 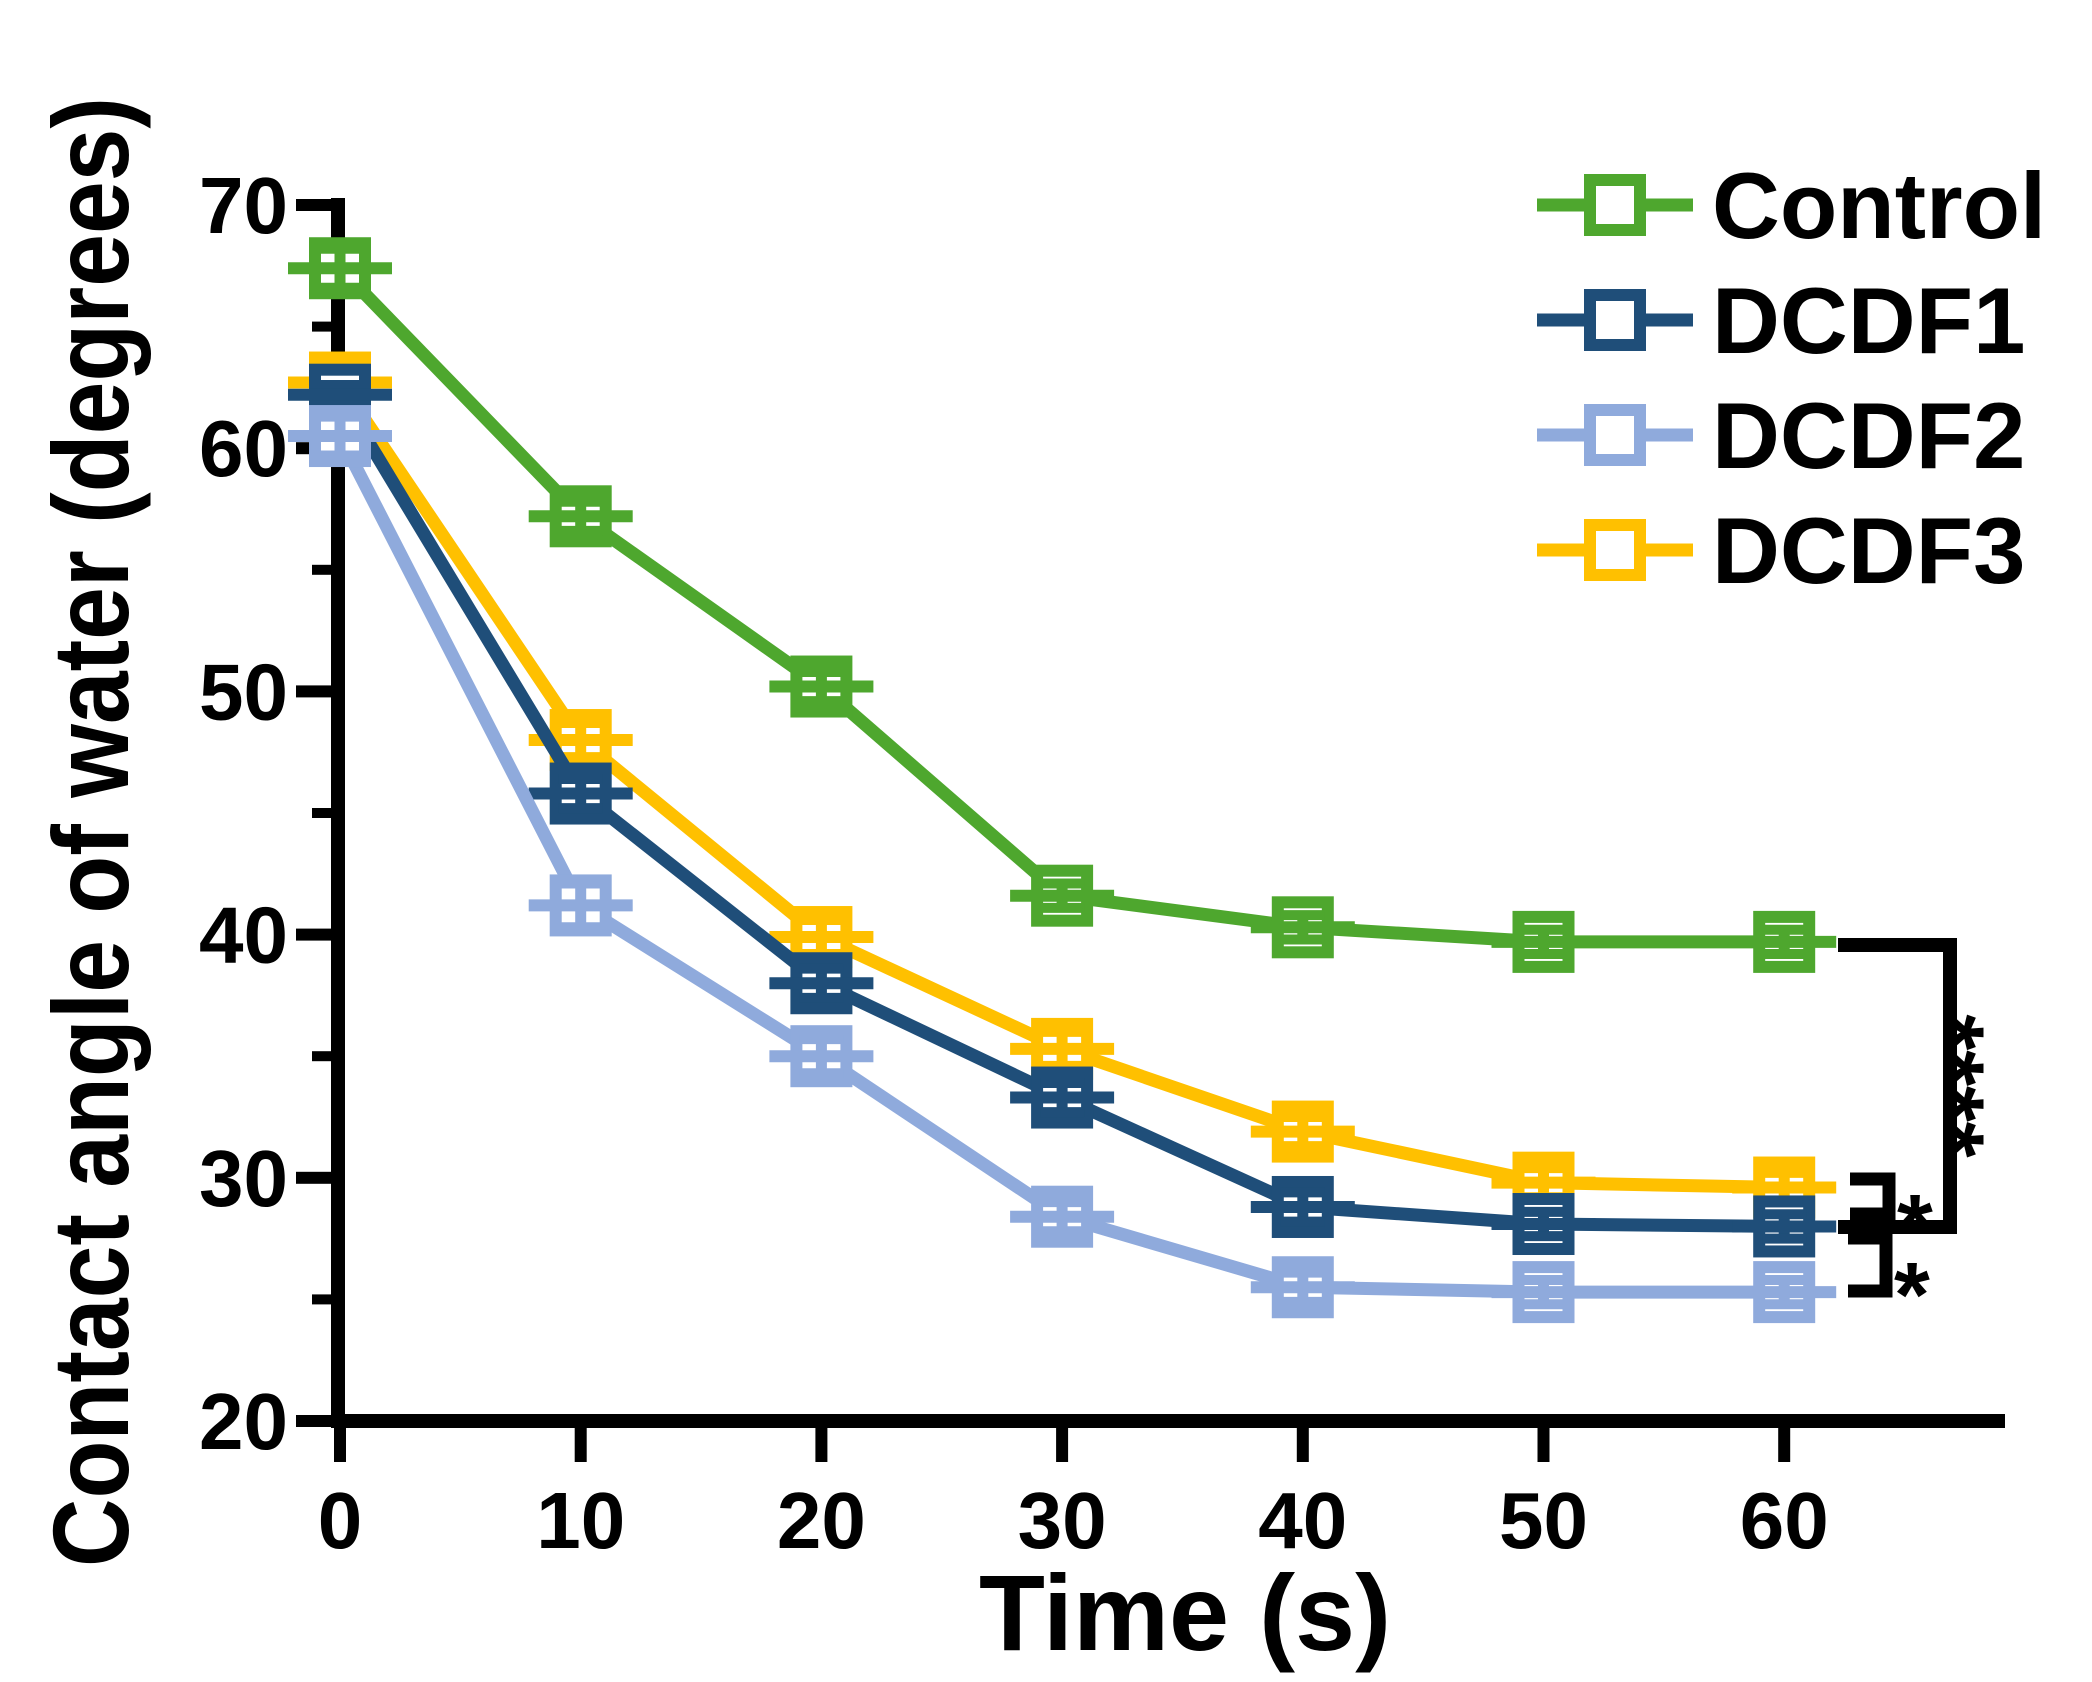 I want to click on legend-item-label: Control, so click(x=1879, y=205).